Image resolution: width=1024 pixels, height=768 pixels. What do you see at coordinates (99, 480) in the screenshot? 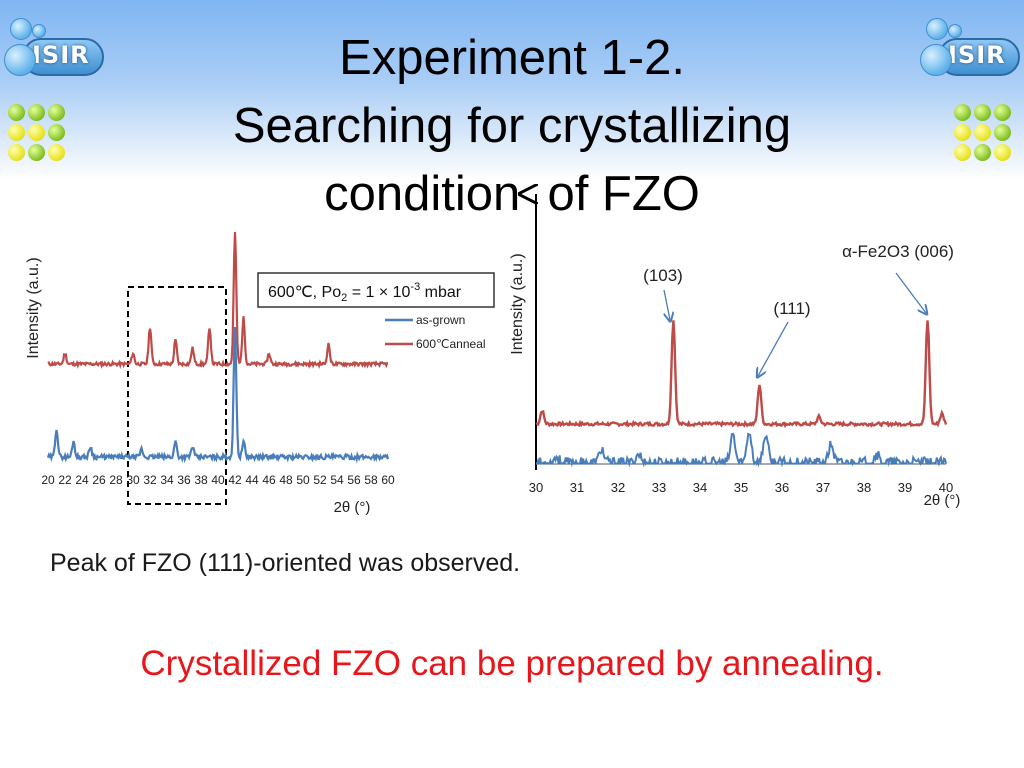
I see `x-tick-label: 26` at bounding box center [99, 480].